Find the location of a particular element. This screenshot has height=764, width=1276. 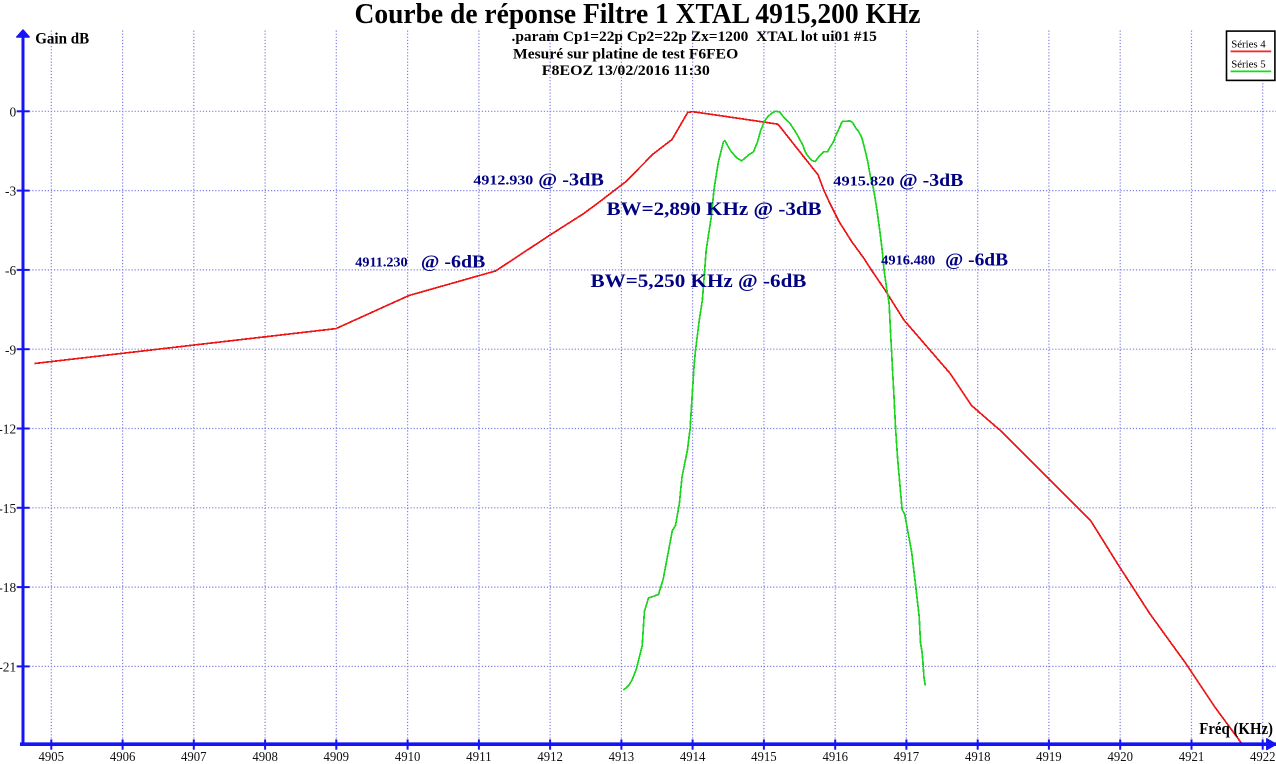

svg-text: 4918 is located at coordinates (978, 756).